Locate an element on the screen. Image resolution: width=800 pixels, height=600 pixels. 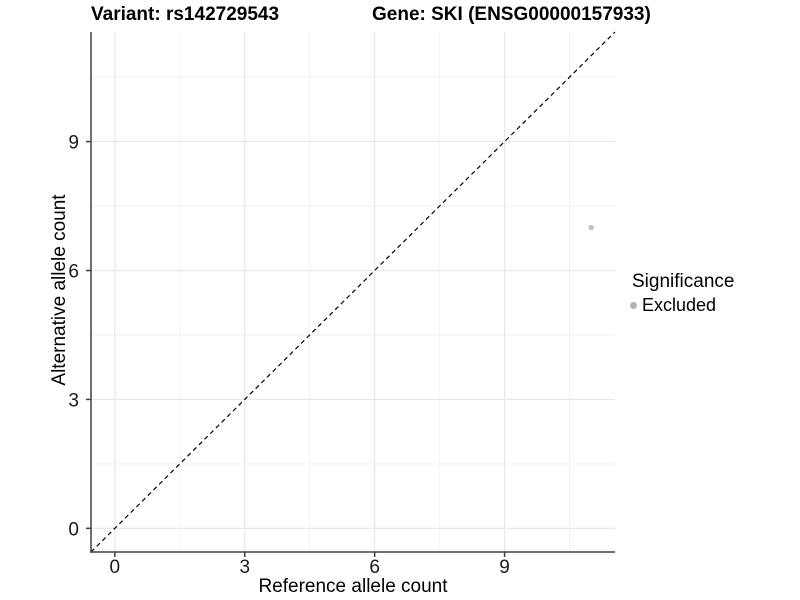
x-tick-label: 6 is located at coordinates (374, 567).